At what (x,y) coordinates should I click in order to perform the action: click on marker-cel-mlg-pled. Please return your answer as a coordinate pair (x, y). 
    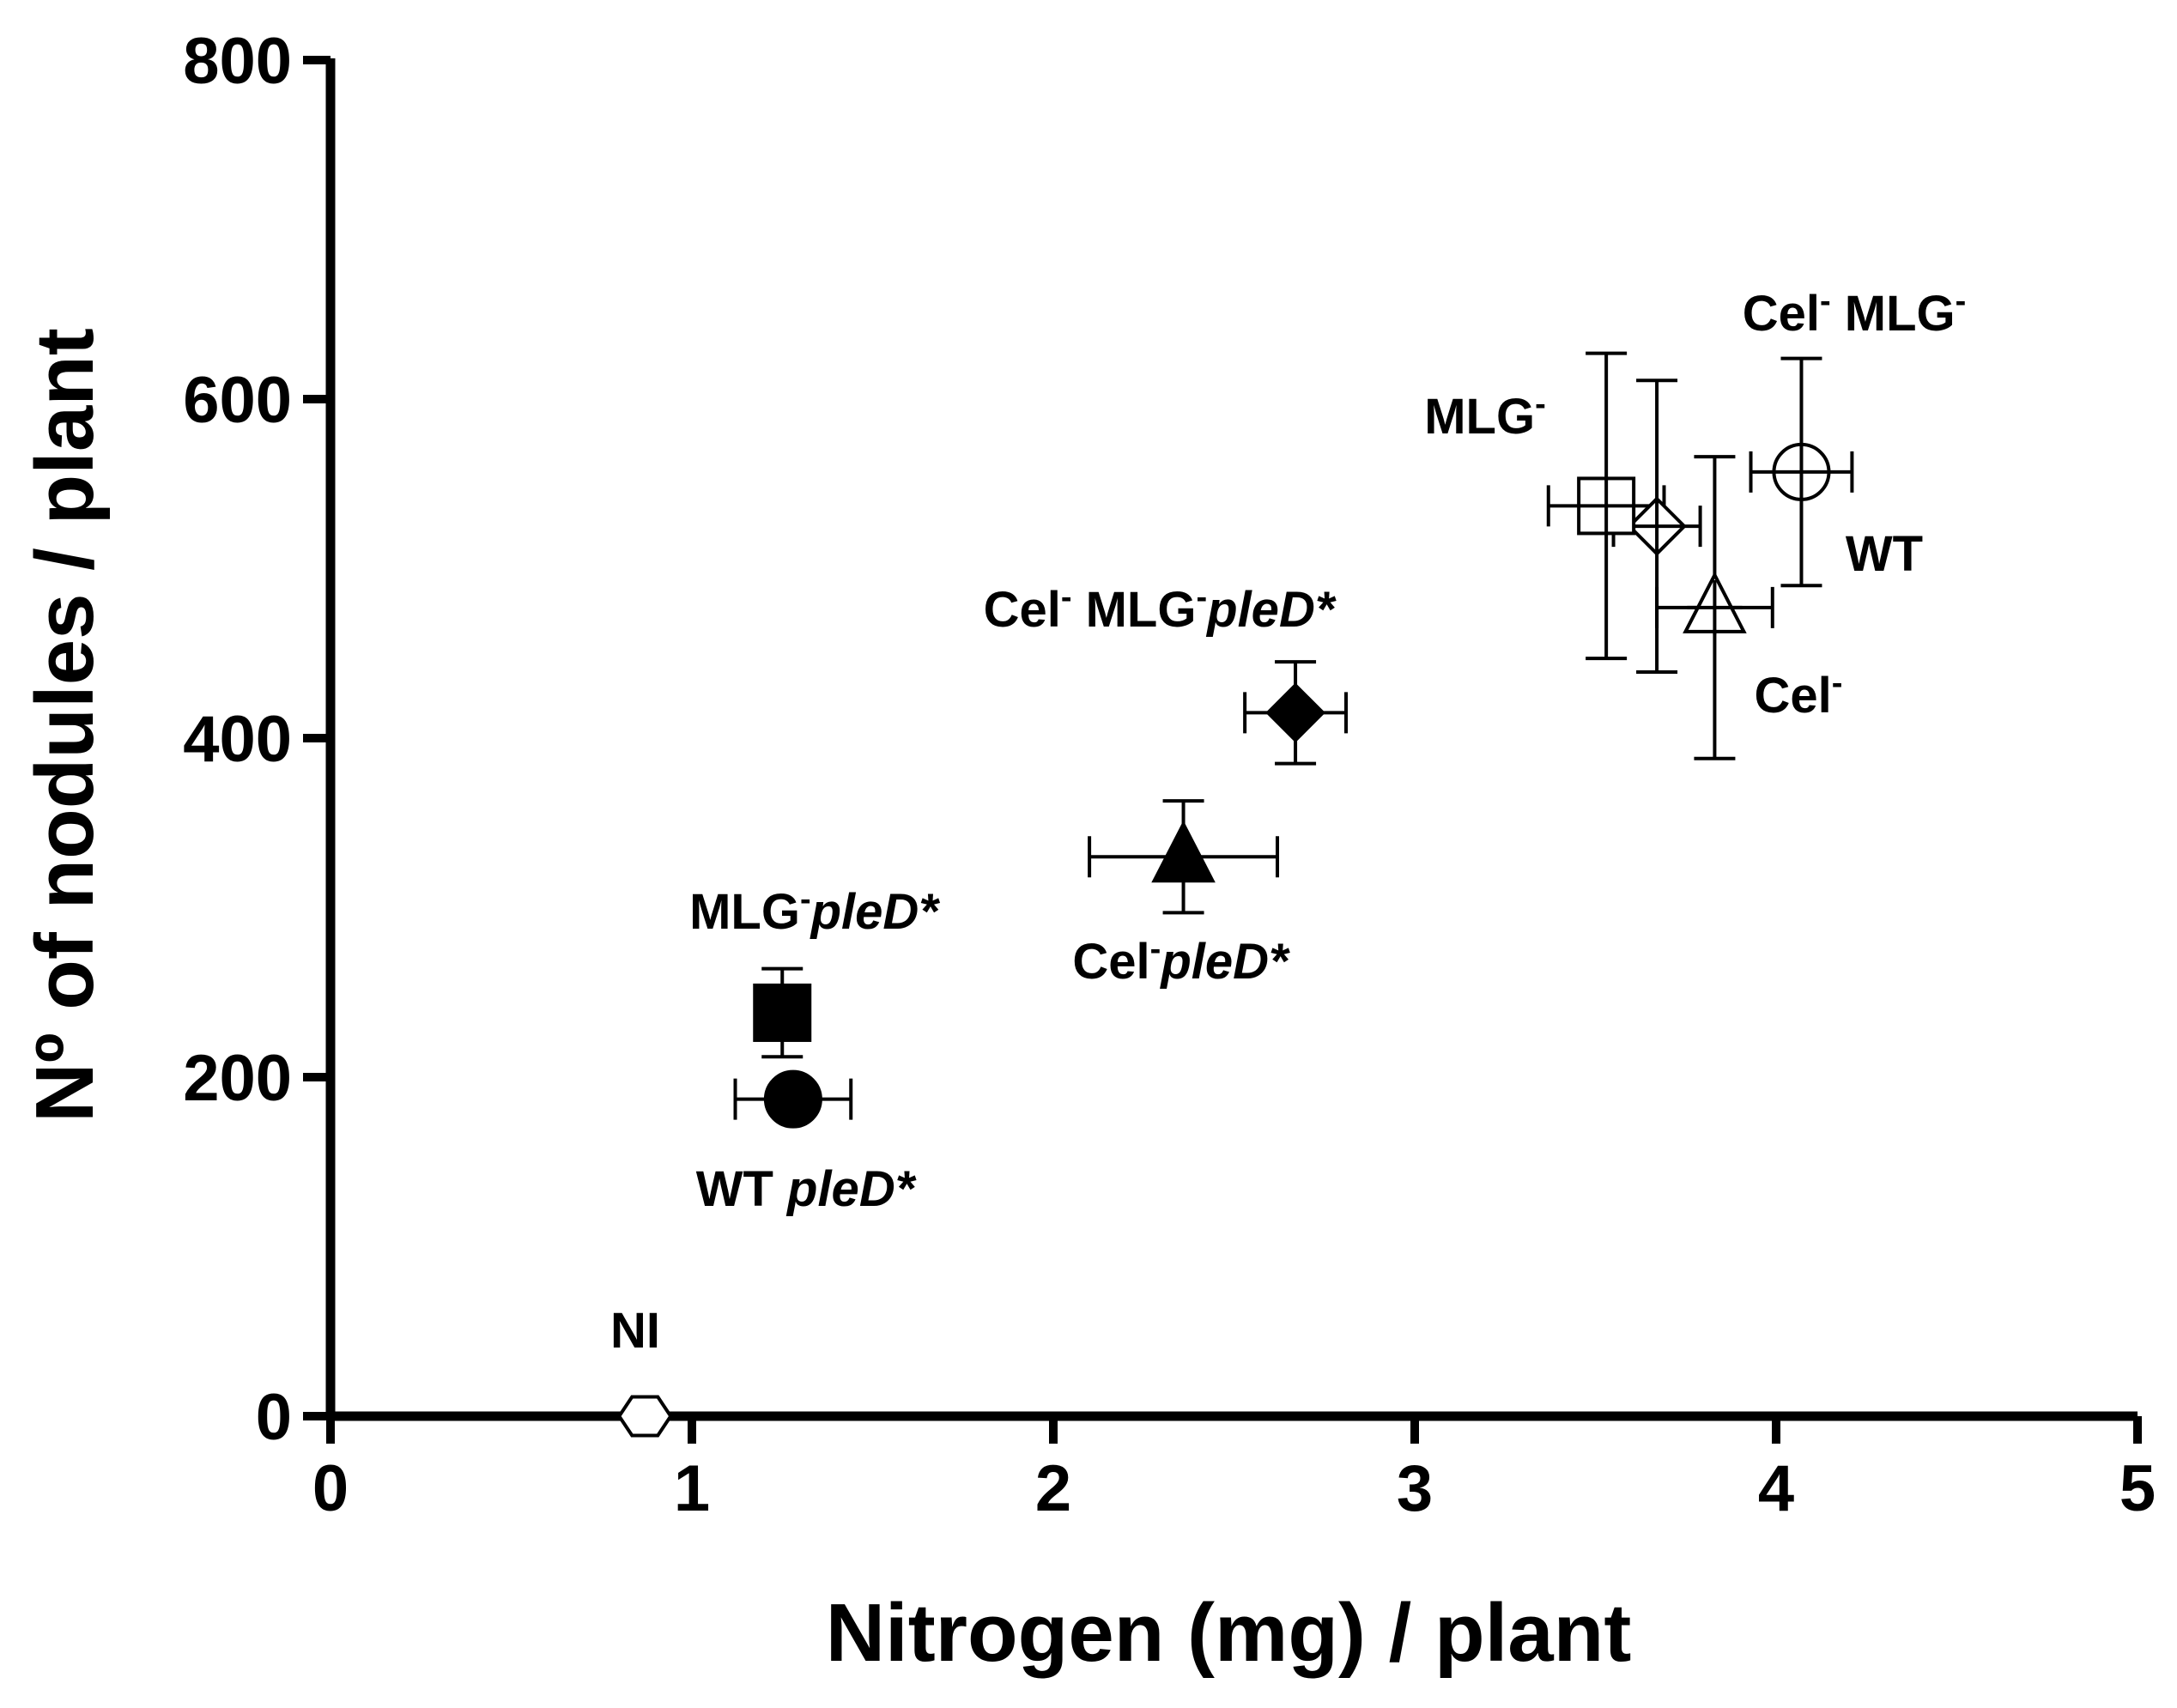
    Looking at the image, I should click on (1295, 713).